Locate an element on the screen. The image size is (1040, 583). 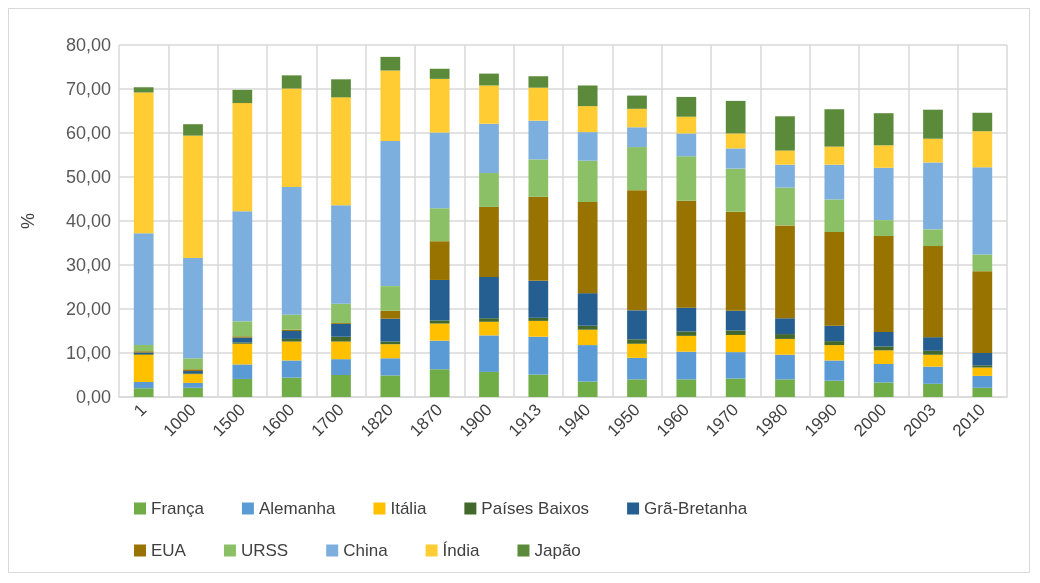
y-tick-label: 80,00 is located at coordinates (88, 45).